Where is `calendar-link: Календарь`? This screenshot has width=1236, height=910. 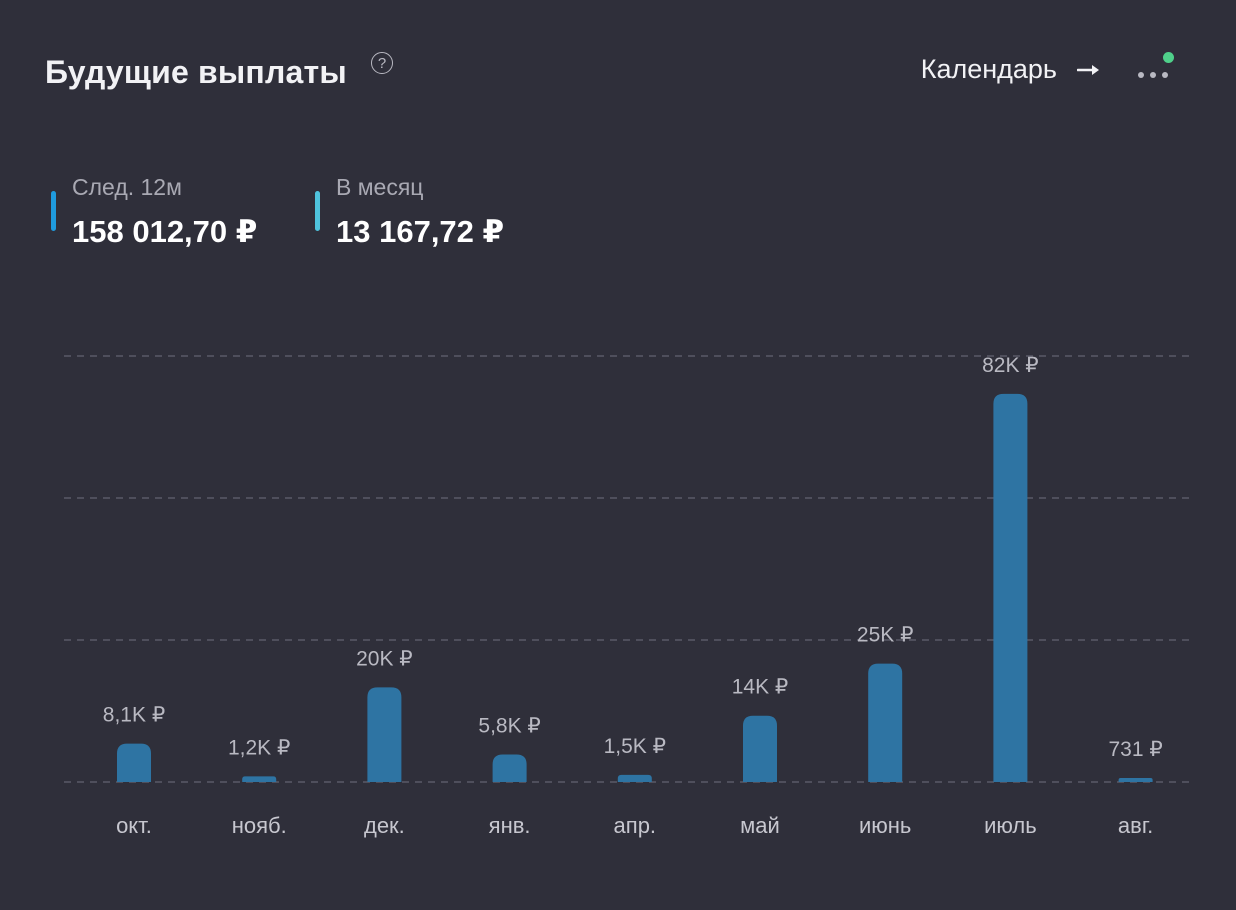 calendar-link: Календарь is located at coordinates (1011, 69).